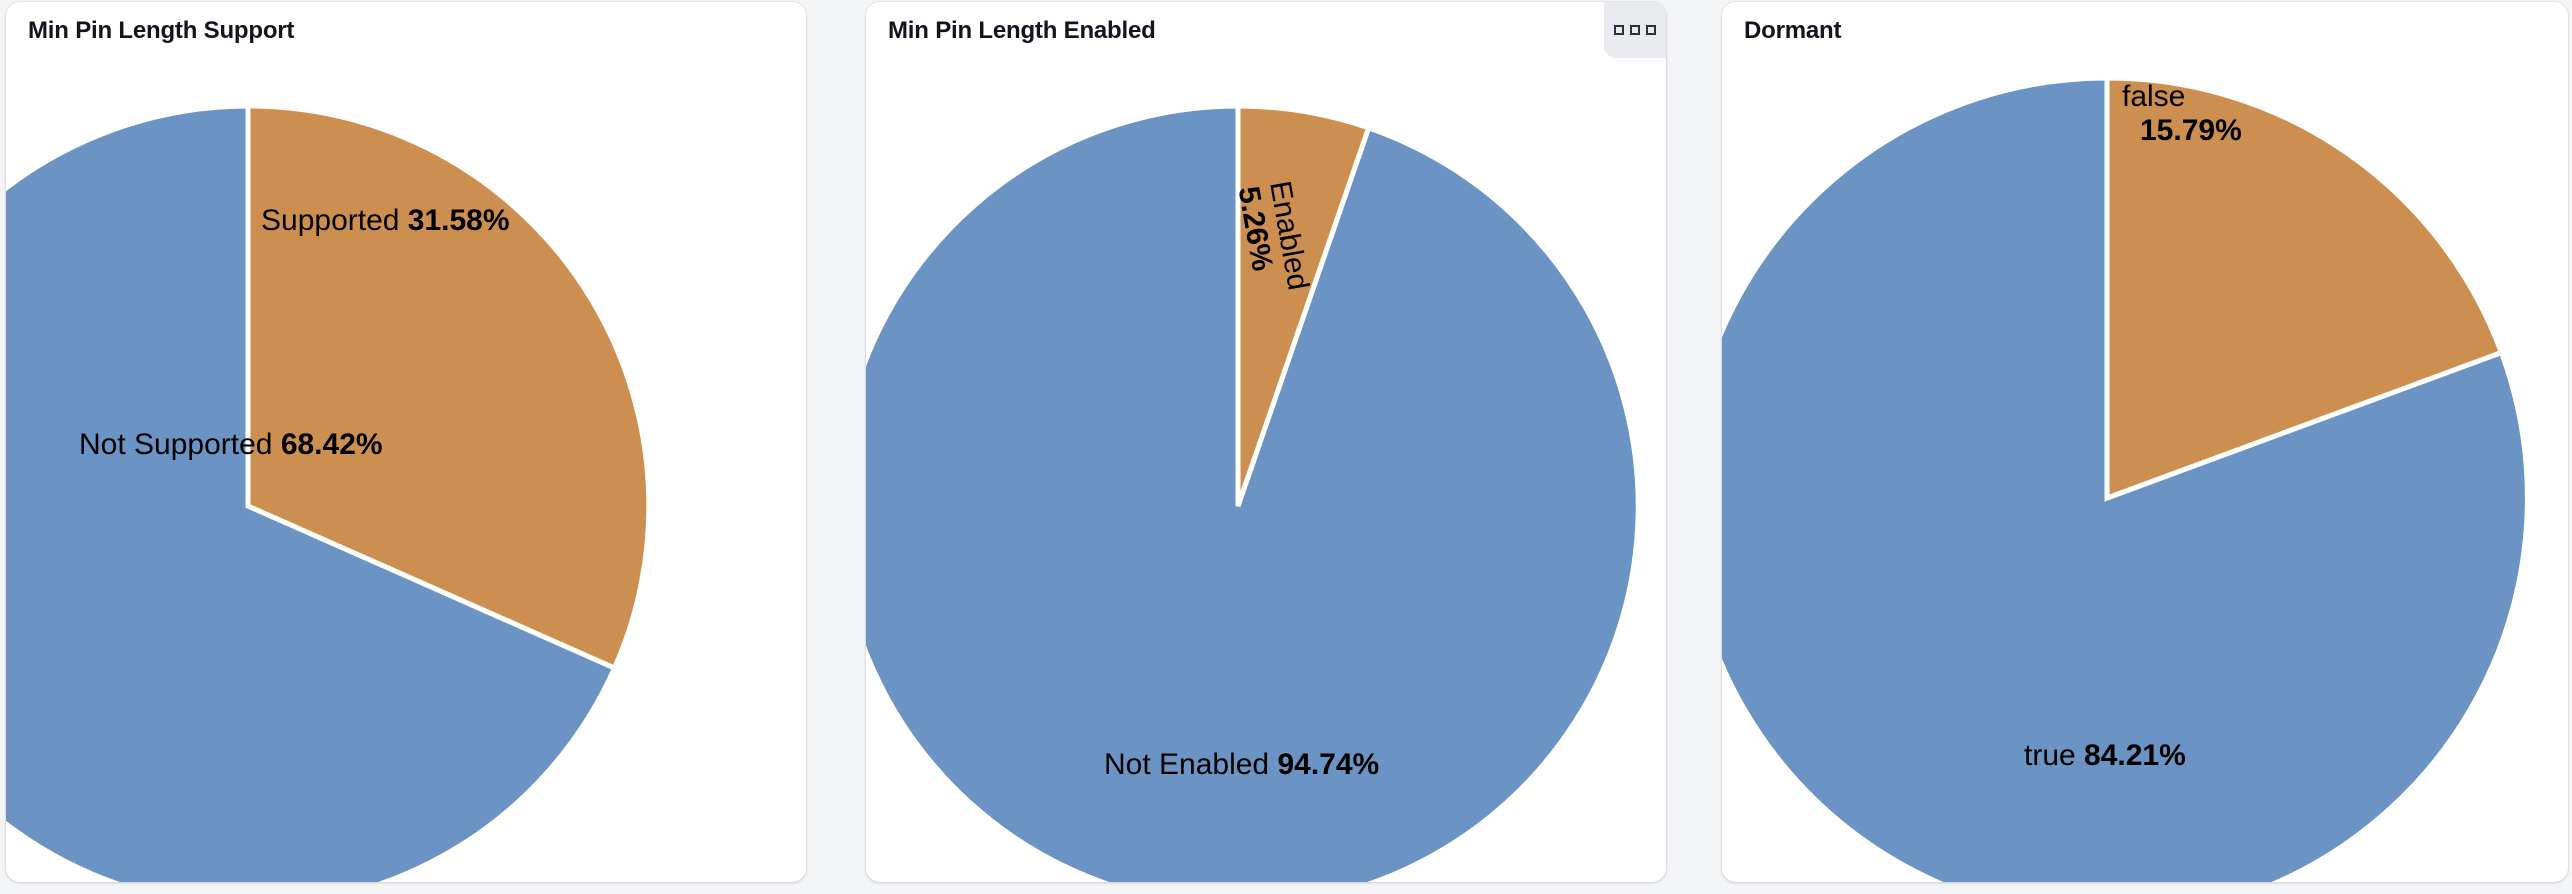 The height and width of the screenshot is (894, 2572). I want to click on pie-label-false: false 15.79%, so click(2182, 113).